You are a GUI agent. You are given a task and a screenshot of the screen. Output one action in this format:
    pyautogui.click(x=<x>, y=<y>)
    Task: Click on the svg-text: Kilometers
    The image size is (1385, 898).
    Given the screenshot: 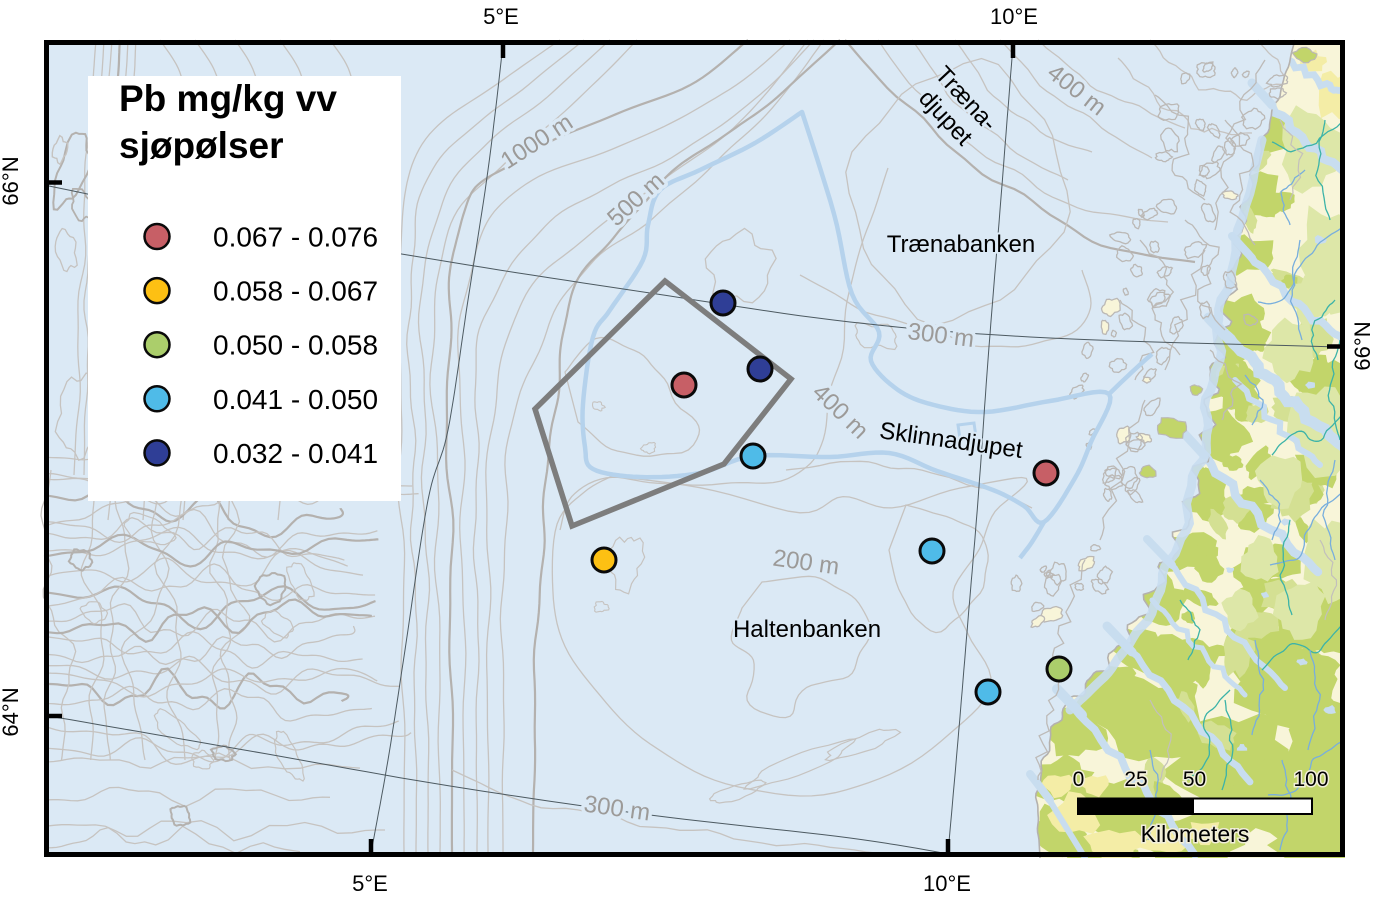 What is the action you would take?
    pyautogui.click(x=1195, y=834)
    